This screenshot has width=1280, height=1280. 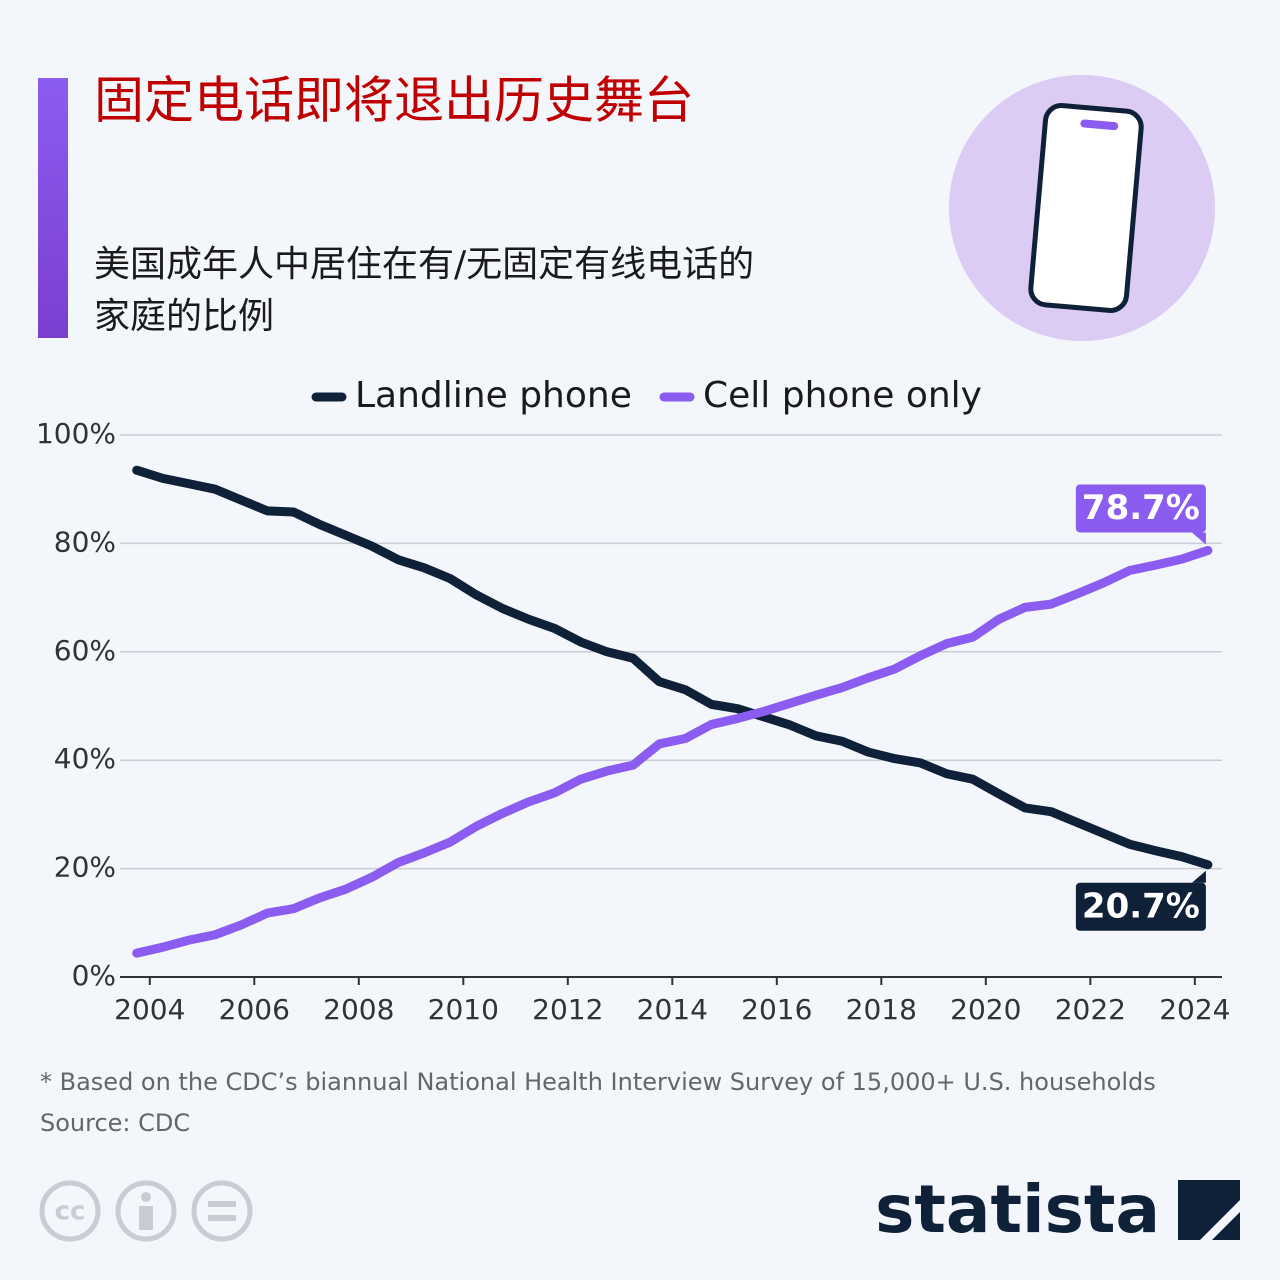 What do you see at coordinates (254, 1009) in the screenshot?
I see `x-tick-label: 2006` at bounding box center [254, 1009].